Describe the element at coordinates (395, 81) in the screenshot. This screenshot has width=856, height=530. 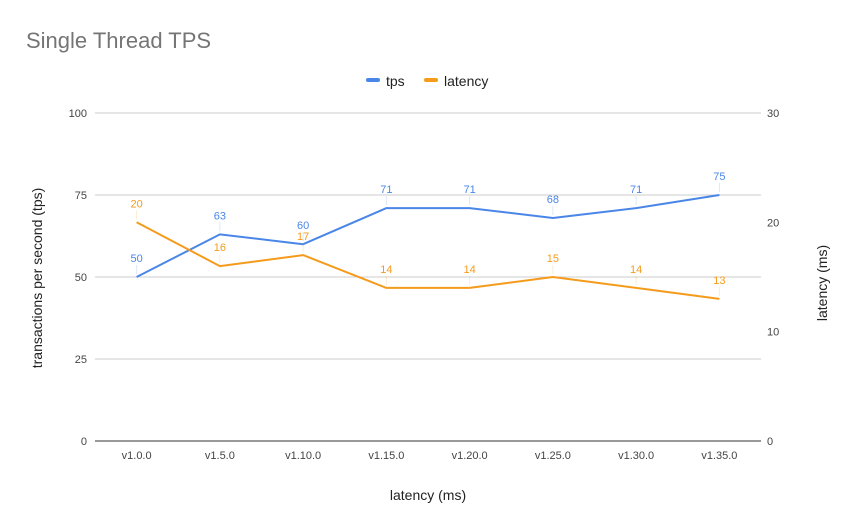
I see `legend-label-tps: tps` at that location.